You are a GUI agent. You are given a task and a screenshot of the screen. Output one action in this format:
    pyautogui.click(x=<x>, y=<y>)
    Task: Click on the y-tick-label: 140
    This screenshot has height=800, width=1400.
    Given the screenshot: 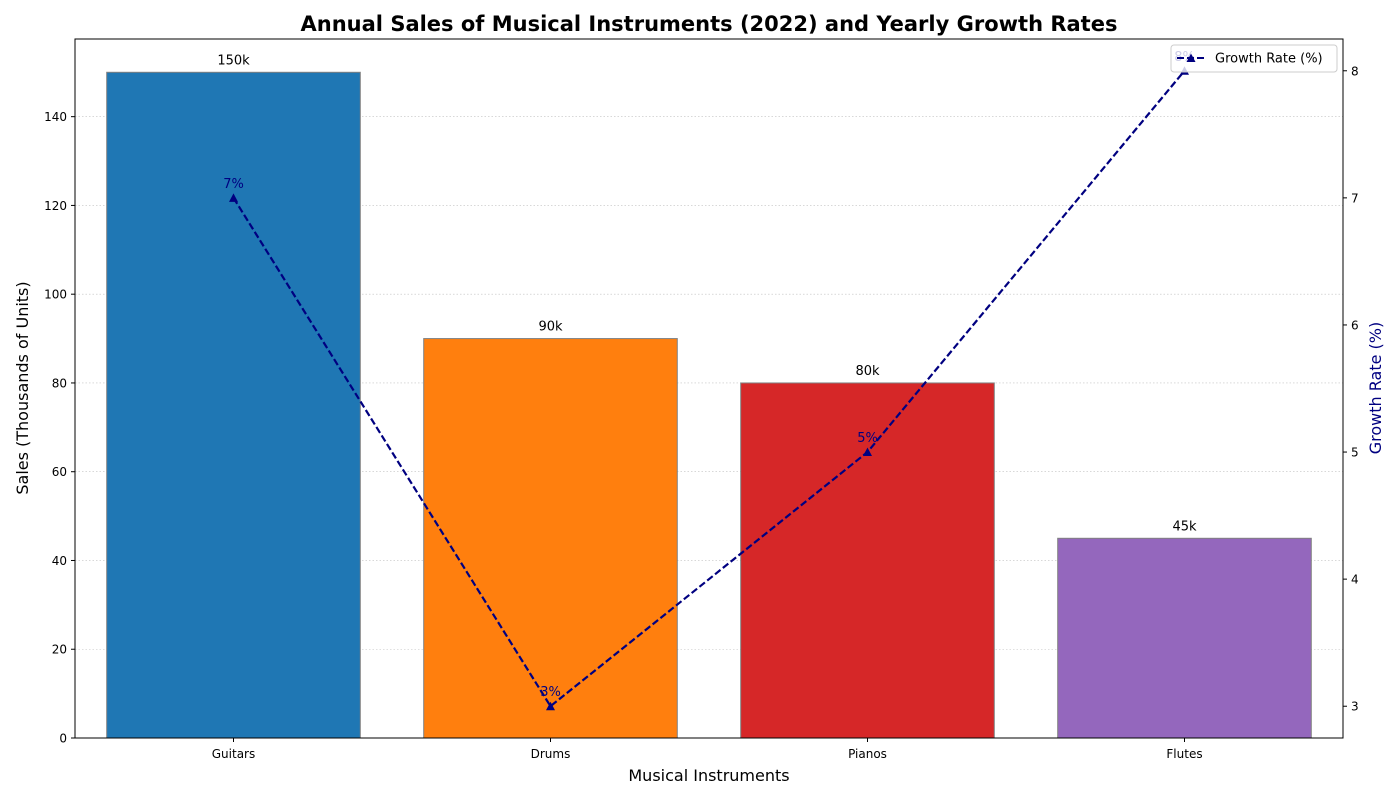 What is the action you would take?
    pyautogui.click(x=55, y=117)
    